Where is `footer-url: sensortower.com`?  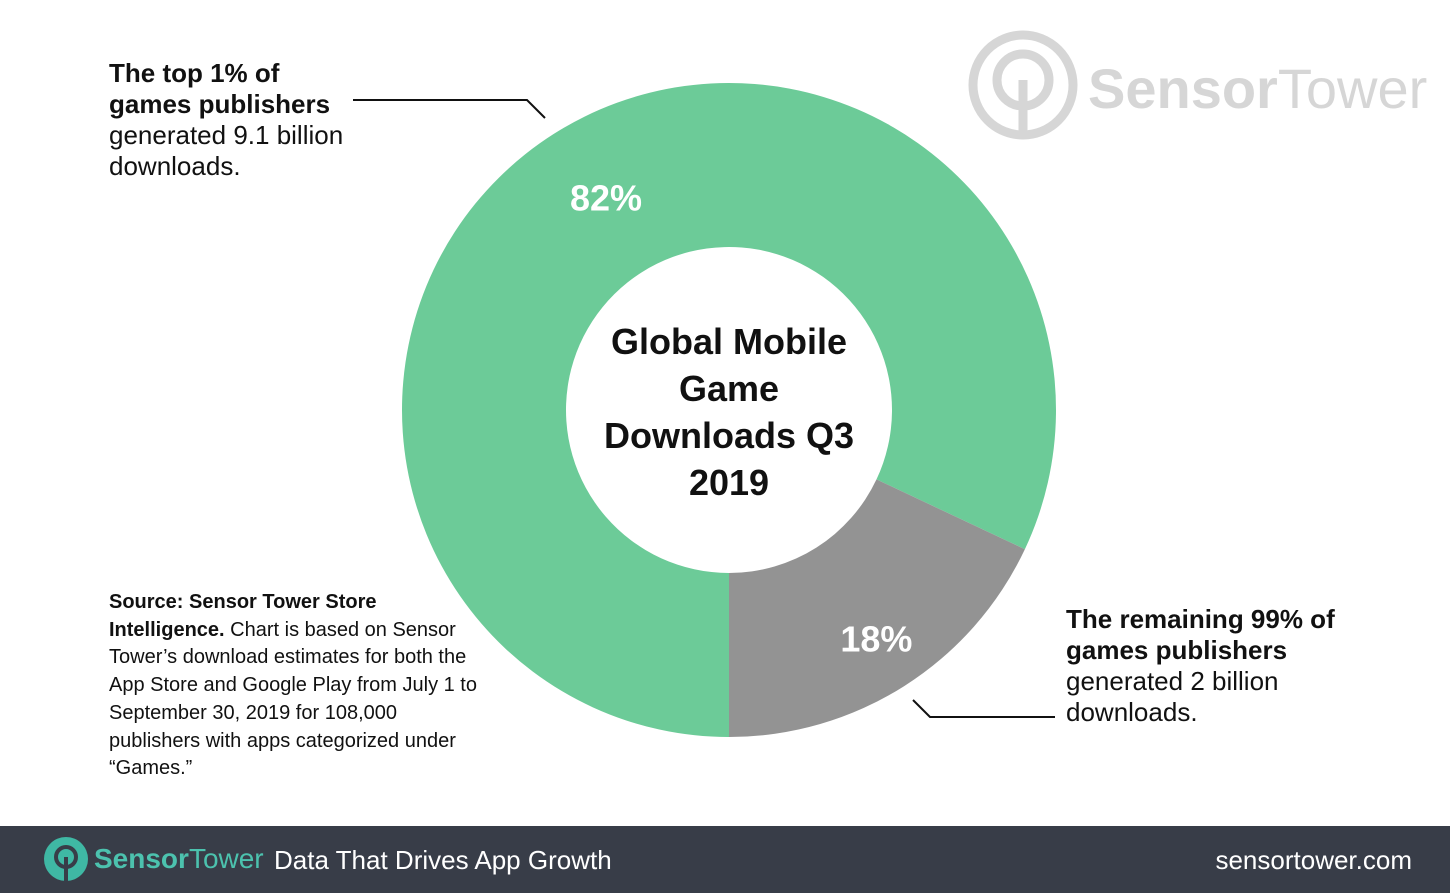 footer-url: sensortower.com is located at coordinates (1313, 860).